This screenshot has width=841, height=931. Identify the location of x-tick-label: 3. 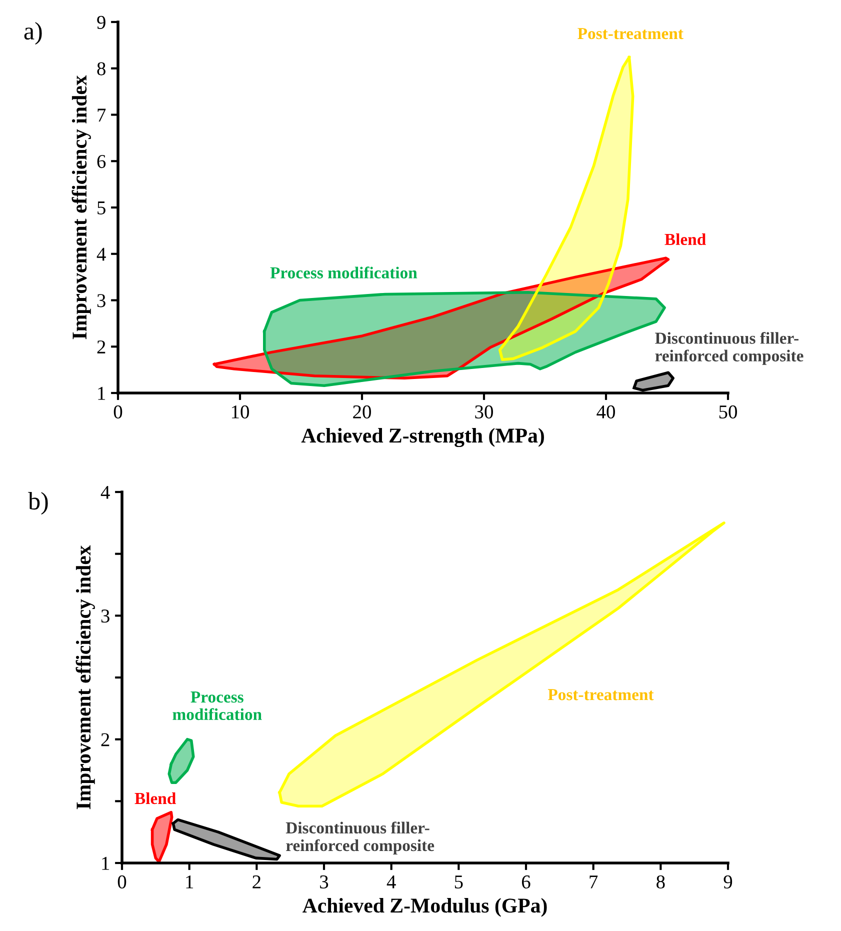
(324, 881).